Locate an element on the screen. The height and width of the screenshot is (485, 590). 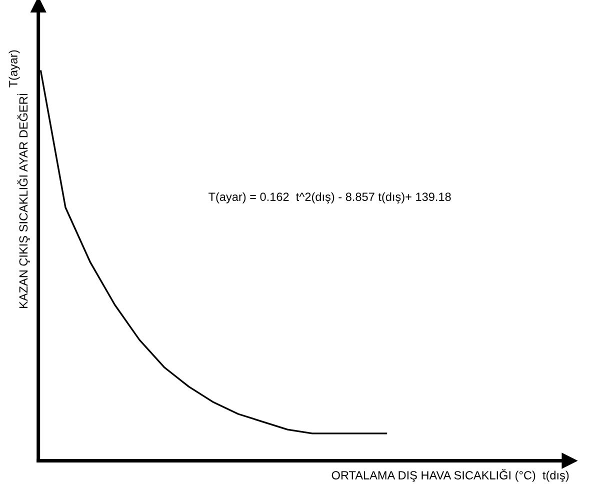
y-axis-title: KAZAN ÇIKIŞ SICAKLIĞI AYAR DEĞERİ is located at coordinates (23, 201).